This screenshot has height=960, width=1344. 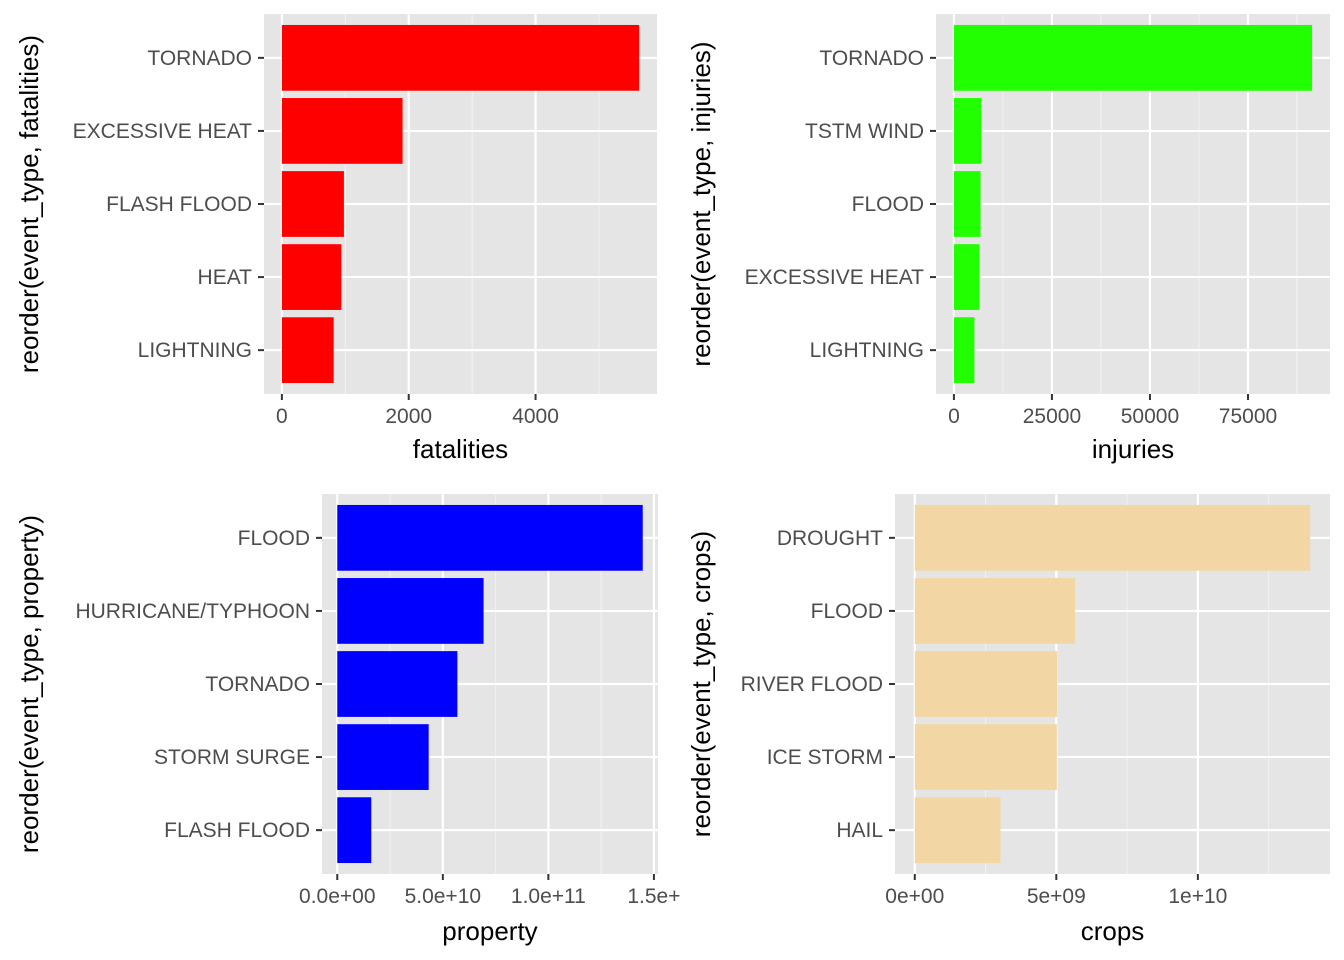 What do you see at coordinates (701, 203) in the screenshot?
I see `y-axis-title: reorder(event_type, injuries)` at bounding box center [701, 203].